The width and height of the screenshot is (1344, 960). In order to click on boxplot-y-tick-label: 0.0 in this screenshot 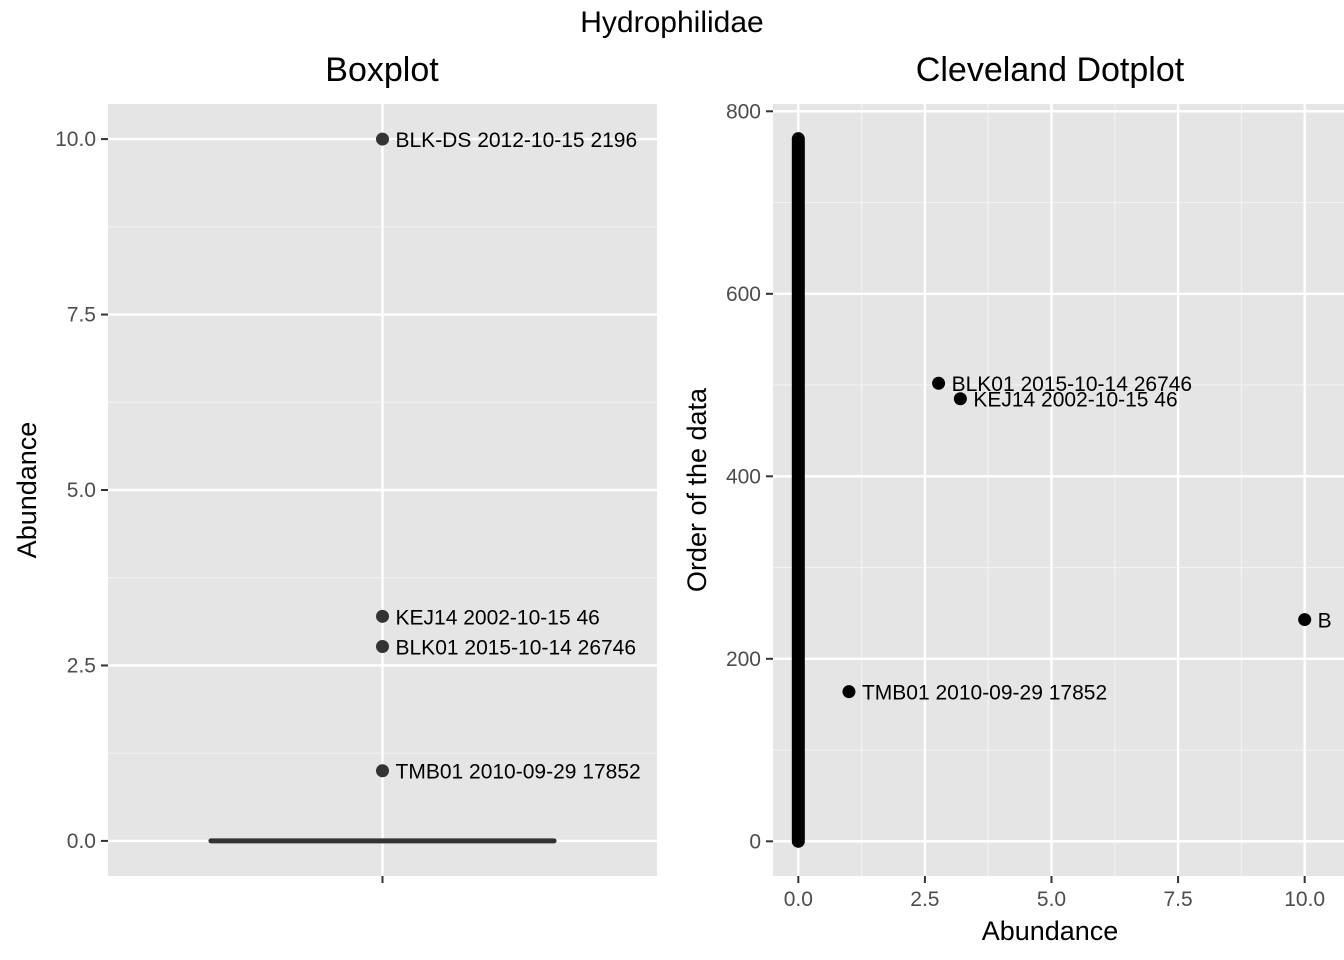, I will do `click(81, 841)`.